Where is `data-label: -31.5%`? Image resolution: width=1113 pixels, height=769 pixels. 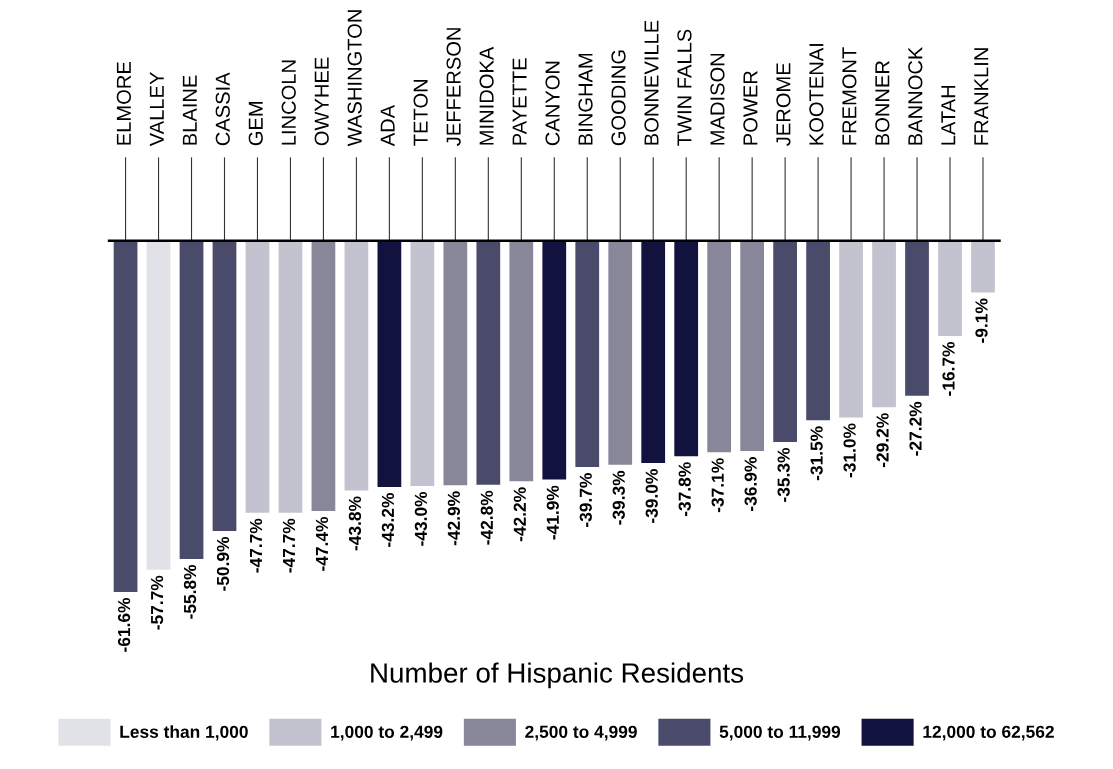 data-label: -31.5% is located at coordinates (816, 453).